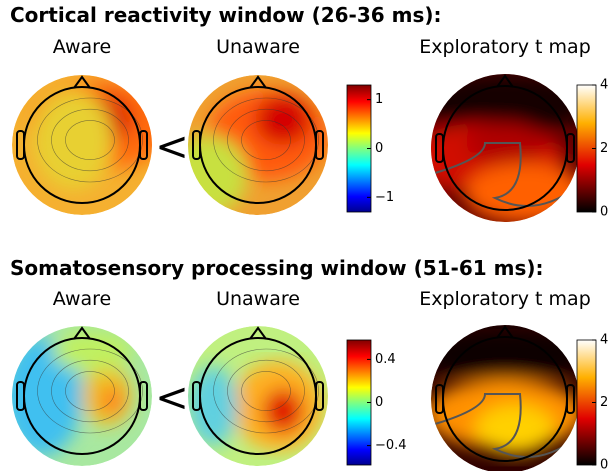 This screenshot has width=612, height=471. I want to click on section-title: Cortical reactivity window (26-36 ms):, so click(226, 15).